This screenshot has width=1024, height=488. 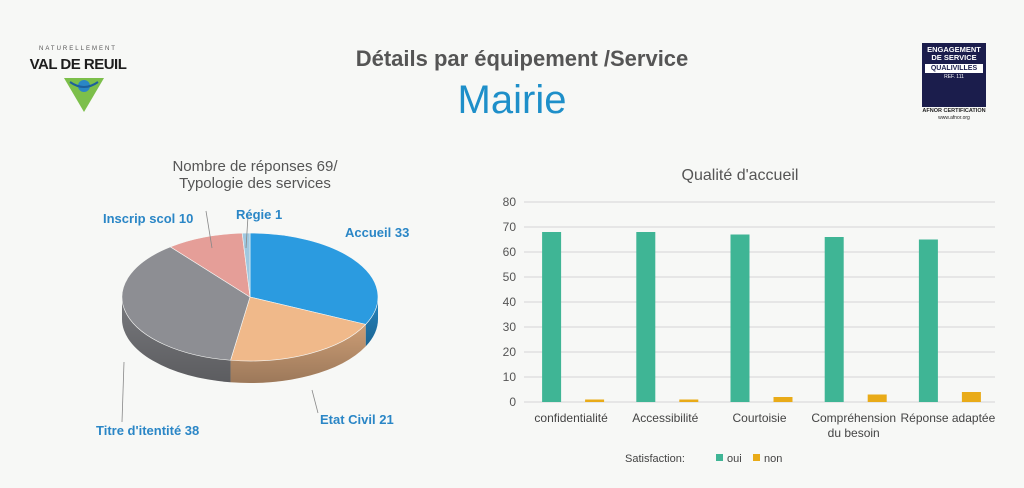 I want to click on y-tick-label: 10, so click(x=510, y=377).